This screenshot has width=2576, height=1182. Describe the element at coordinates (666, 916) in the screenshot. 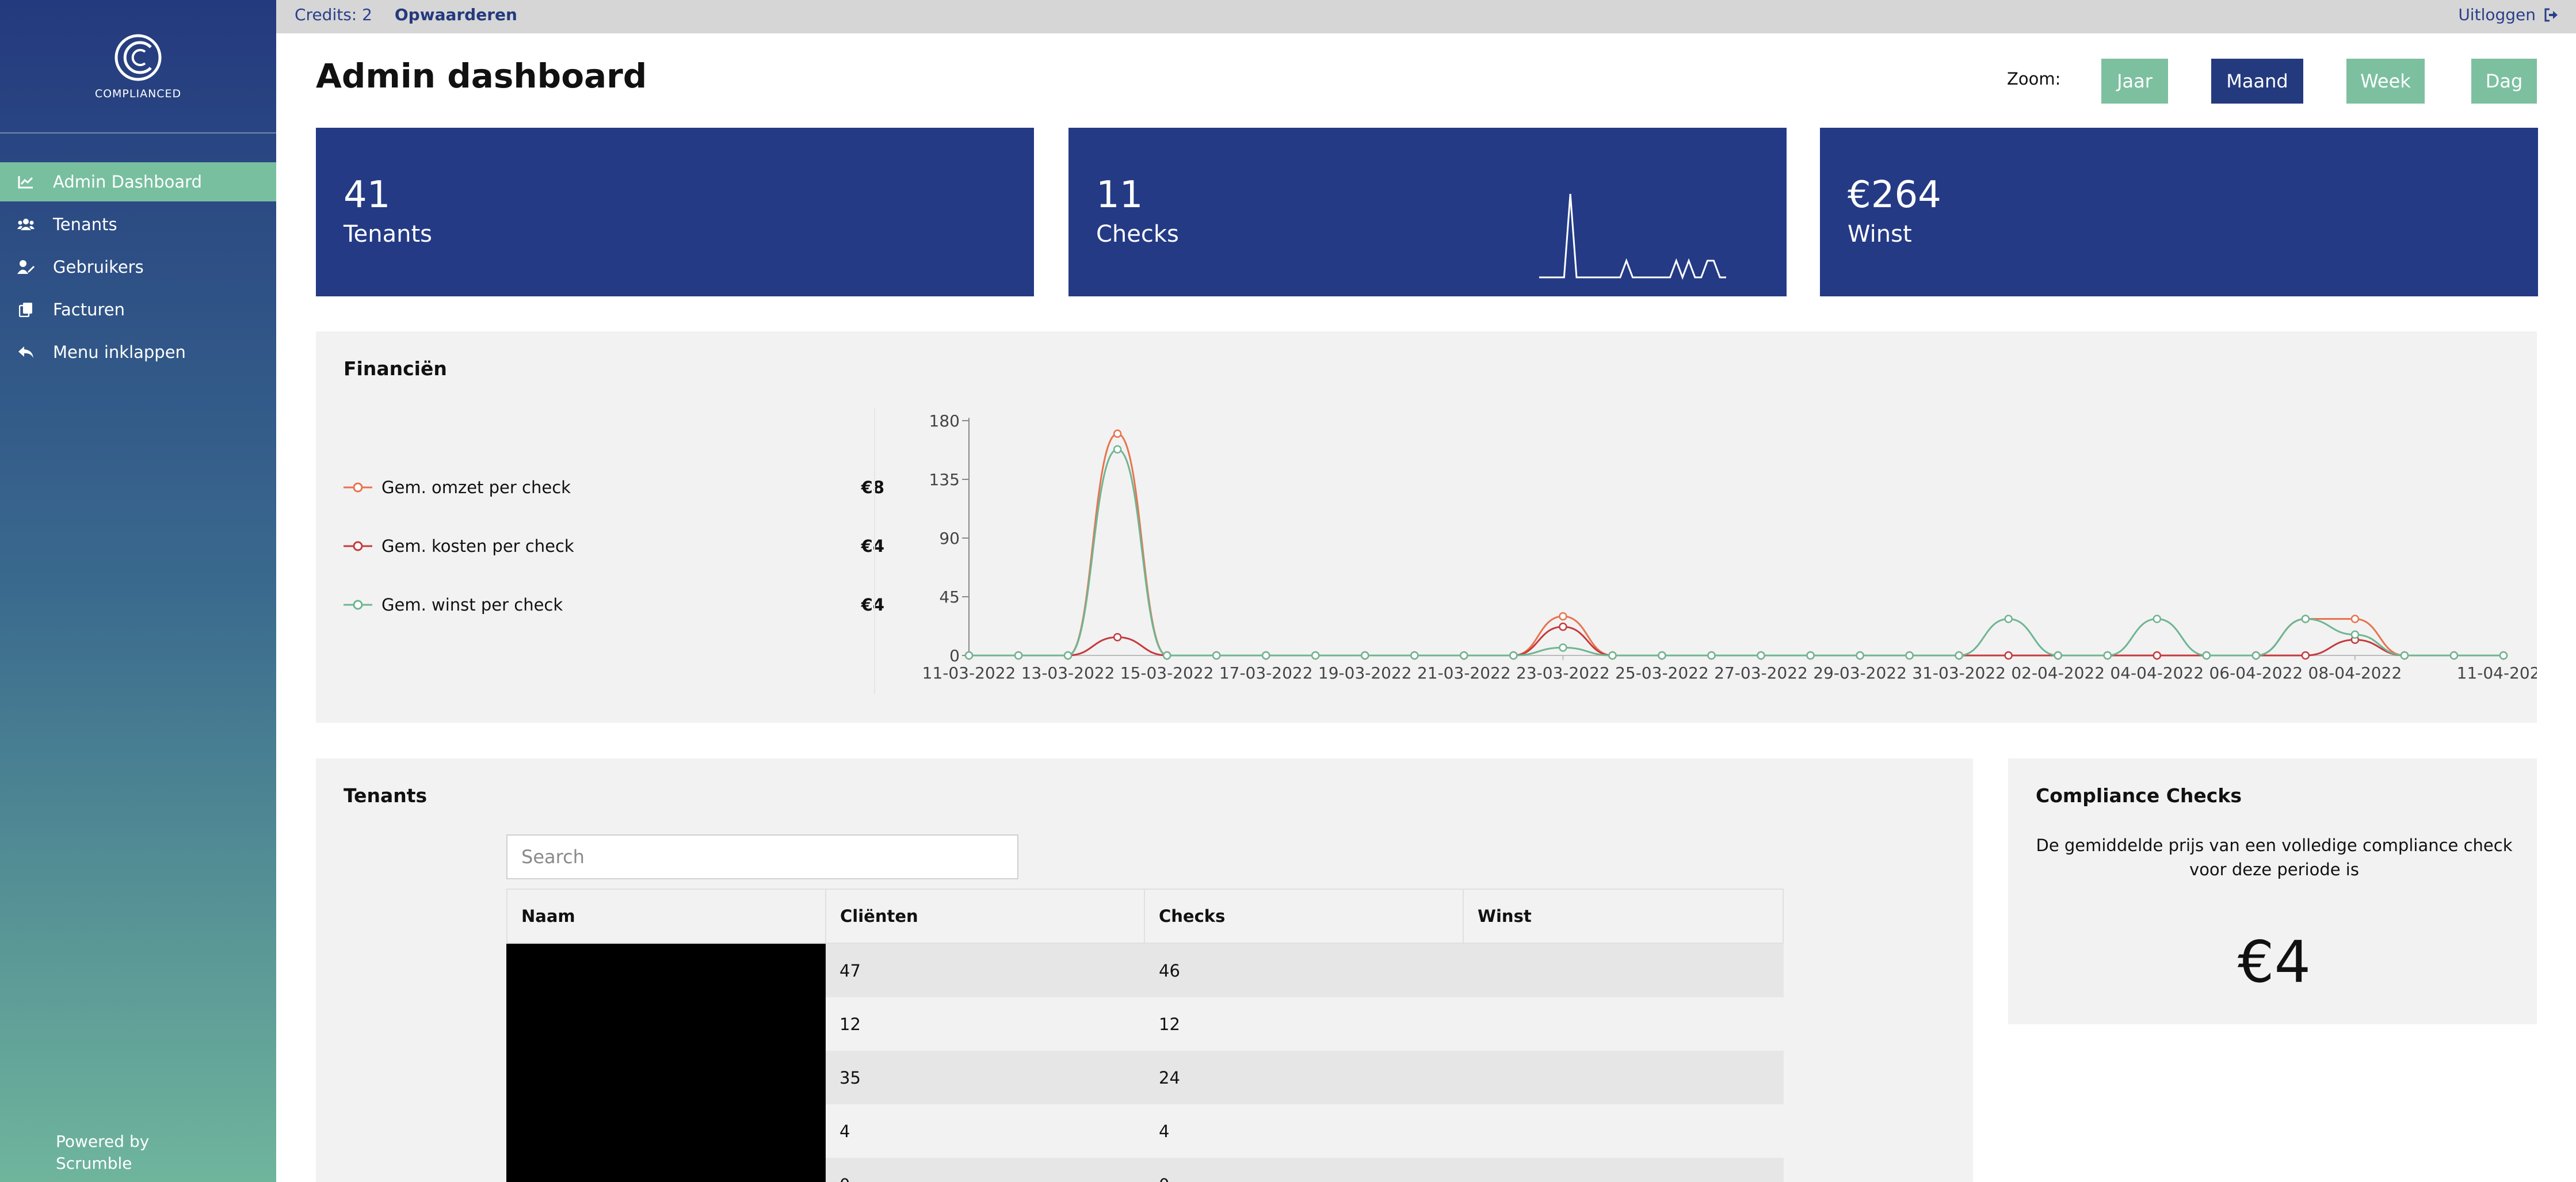

I see `column-header-naam: Naam` at that location.